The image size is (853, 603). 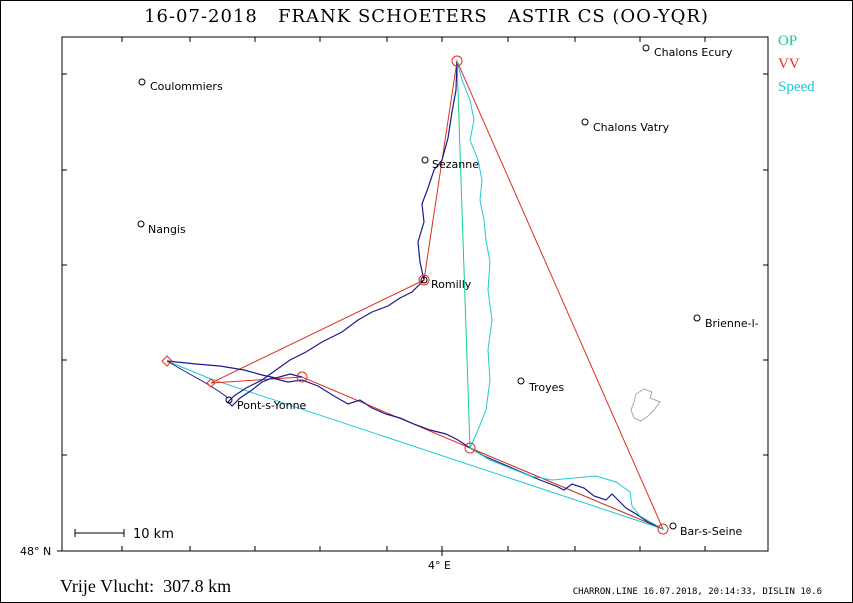 What do you see at coordinates (272, 405) in the screenshot?
I see `town-label: Pont-s-Yonne` at bounding box center [272, 405].